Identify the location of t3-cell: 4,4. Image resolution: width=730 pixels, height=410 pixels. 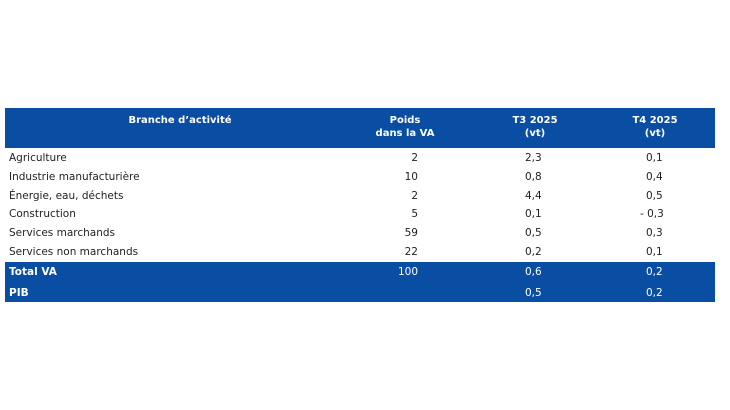
(533, 195).